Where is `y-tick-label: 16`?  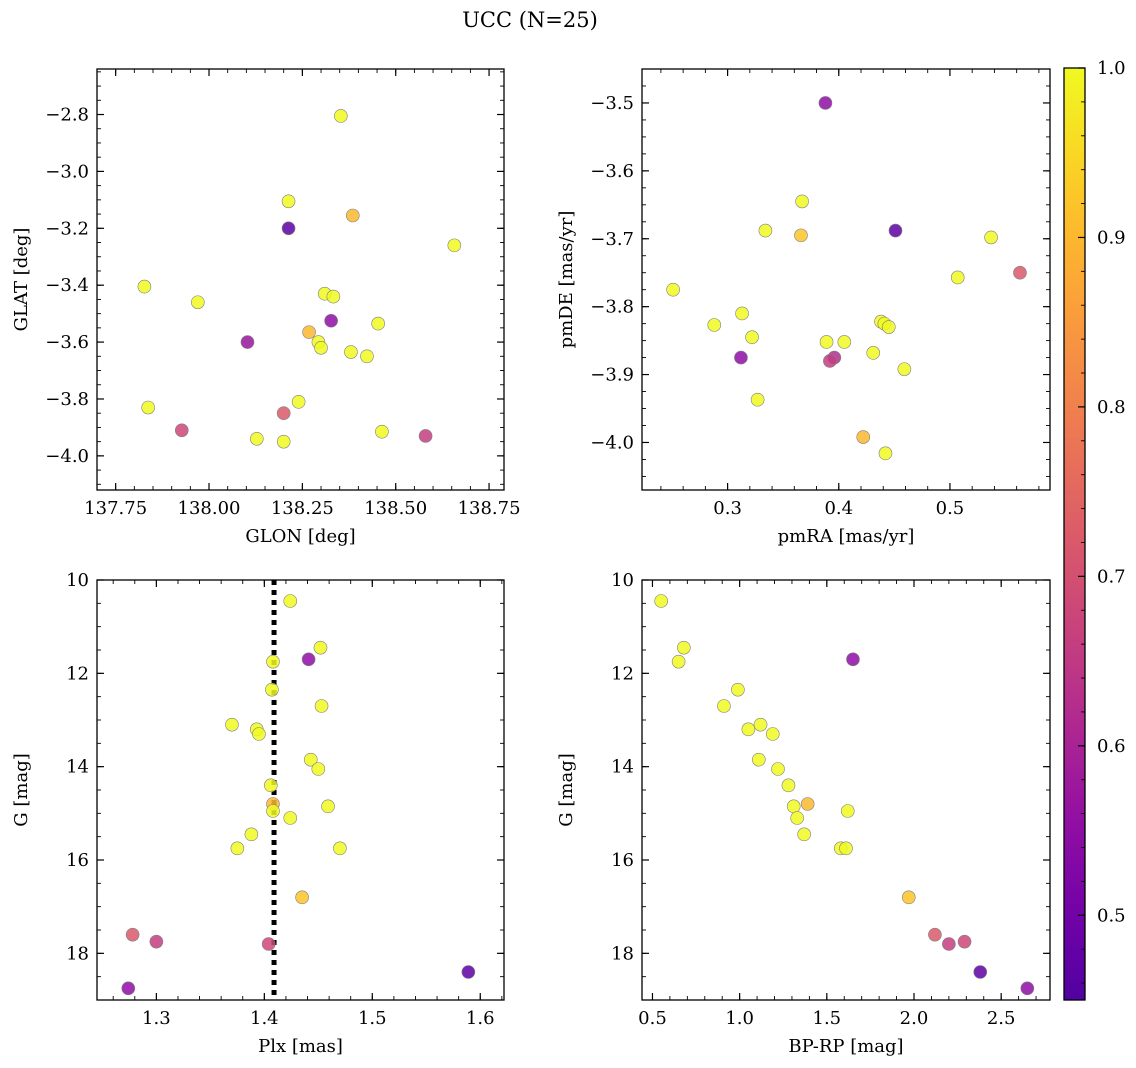
y-tick-label: 16 is located at coordinates (77, 860).